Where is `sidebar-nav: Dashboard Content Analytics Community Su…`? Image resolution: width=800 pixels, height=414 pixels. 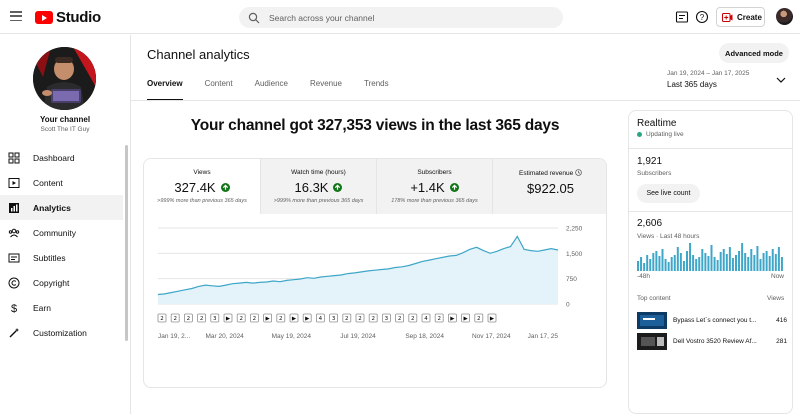
sidebar-nav: Dashboard Content Analytics Community Su… is located at coordinates (61, 245).